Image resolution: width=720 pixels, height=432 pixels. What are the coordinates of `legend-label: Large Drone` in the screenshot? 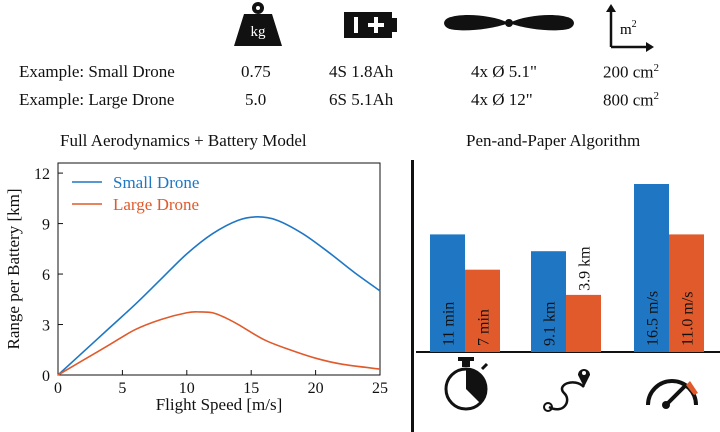 It's located at (156, 204).